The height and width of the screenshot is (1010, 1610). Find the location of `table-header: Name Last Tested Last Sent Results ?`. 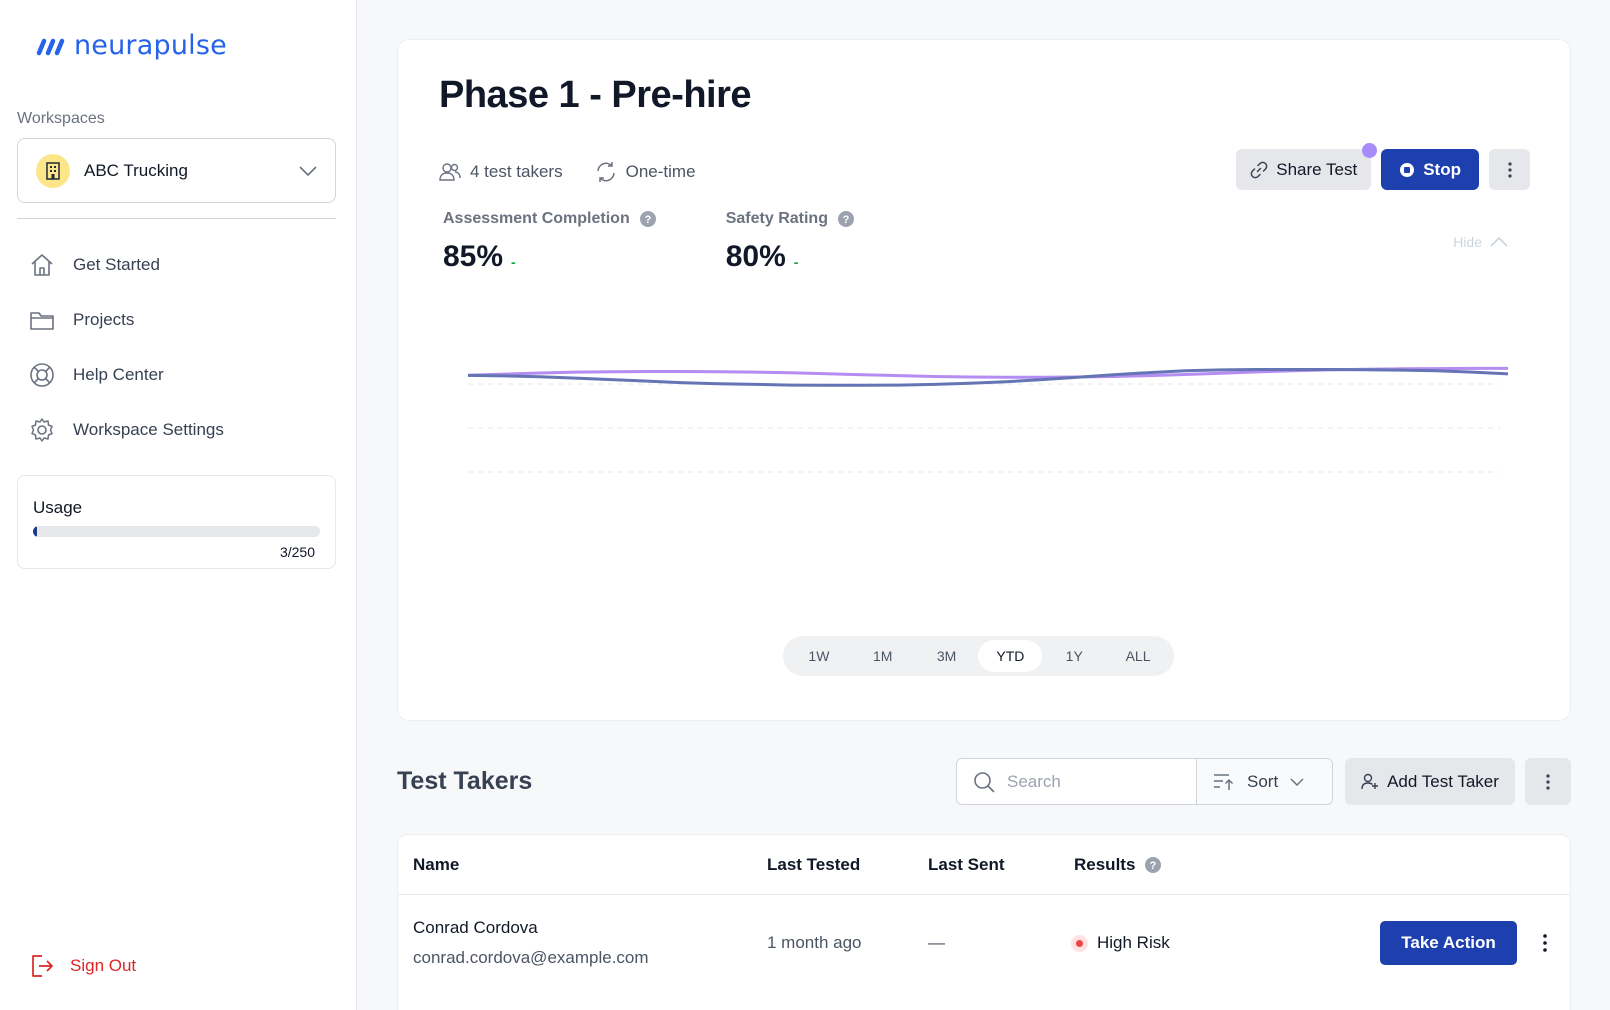

table-header: Name Last Tested Last Sent Results ? is located at coordinates (984, 865).